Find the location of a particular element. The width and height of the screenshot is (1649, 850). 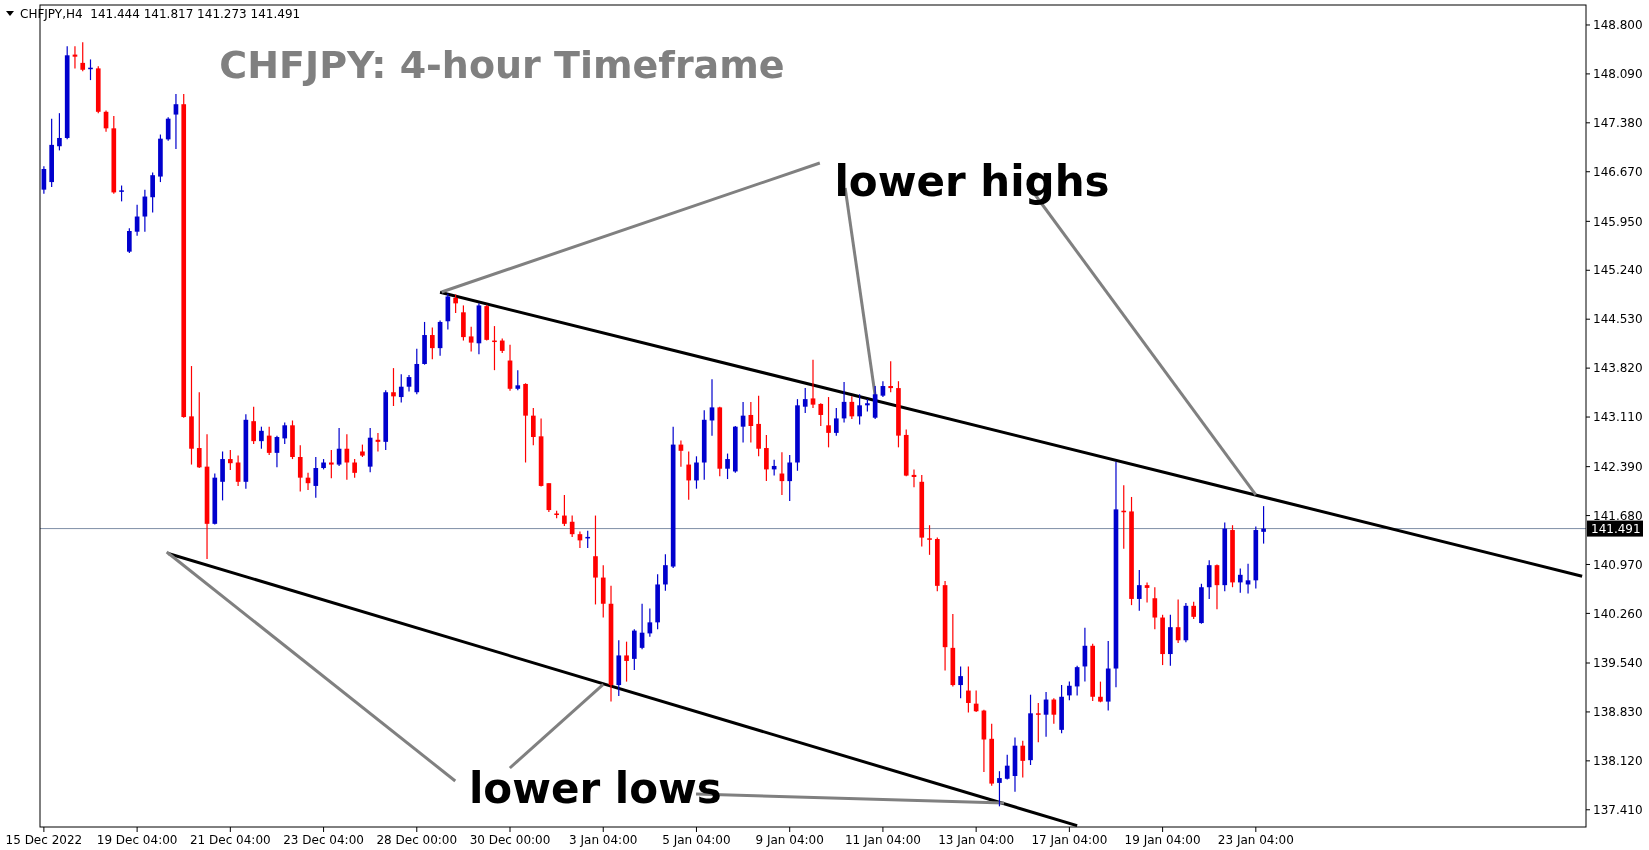

y-tick-label: 145.240 is located at coordinates (1618, 270).